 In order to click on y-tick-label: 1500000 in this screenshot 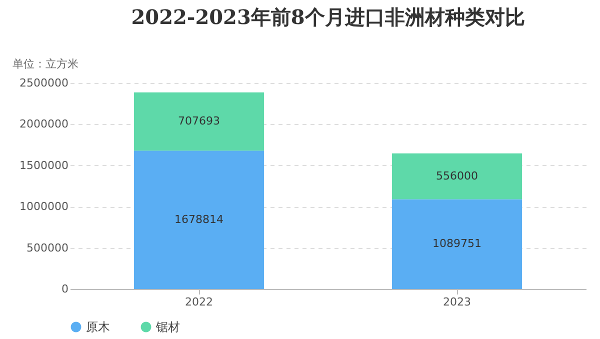, I will do `click(44, 165)`.